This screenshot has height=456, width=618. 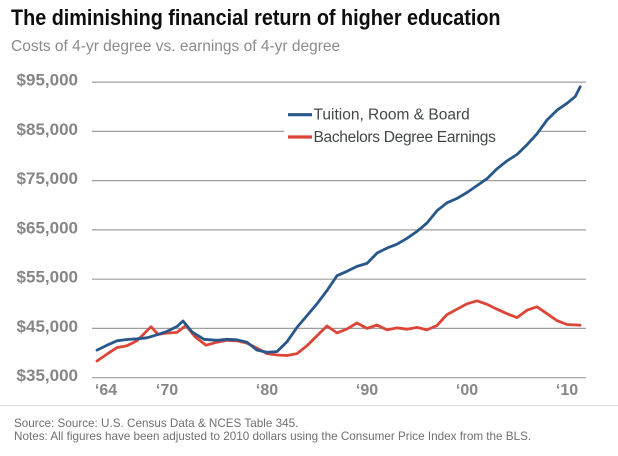 What do you see at coordinates (167, 390) in the screenshot?
I see `svg-text: ‘70` at bounding box center [167, 390].